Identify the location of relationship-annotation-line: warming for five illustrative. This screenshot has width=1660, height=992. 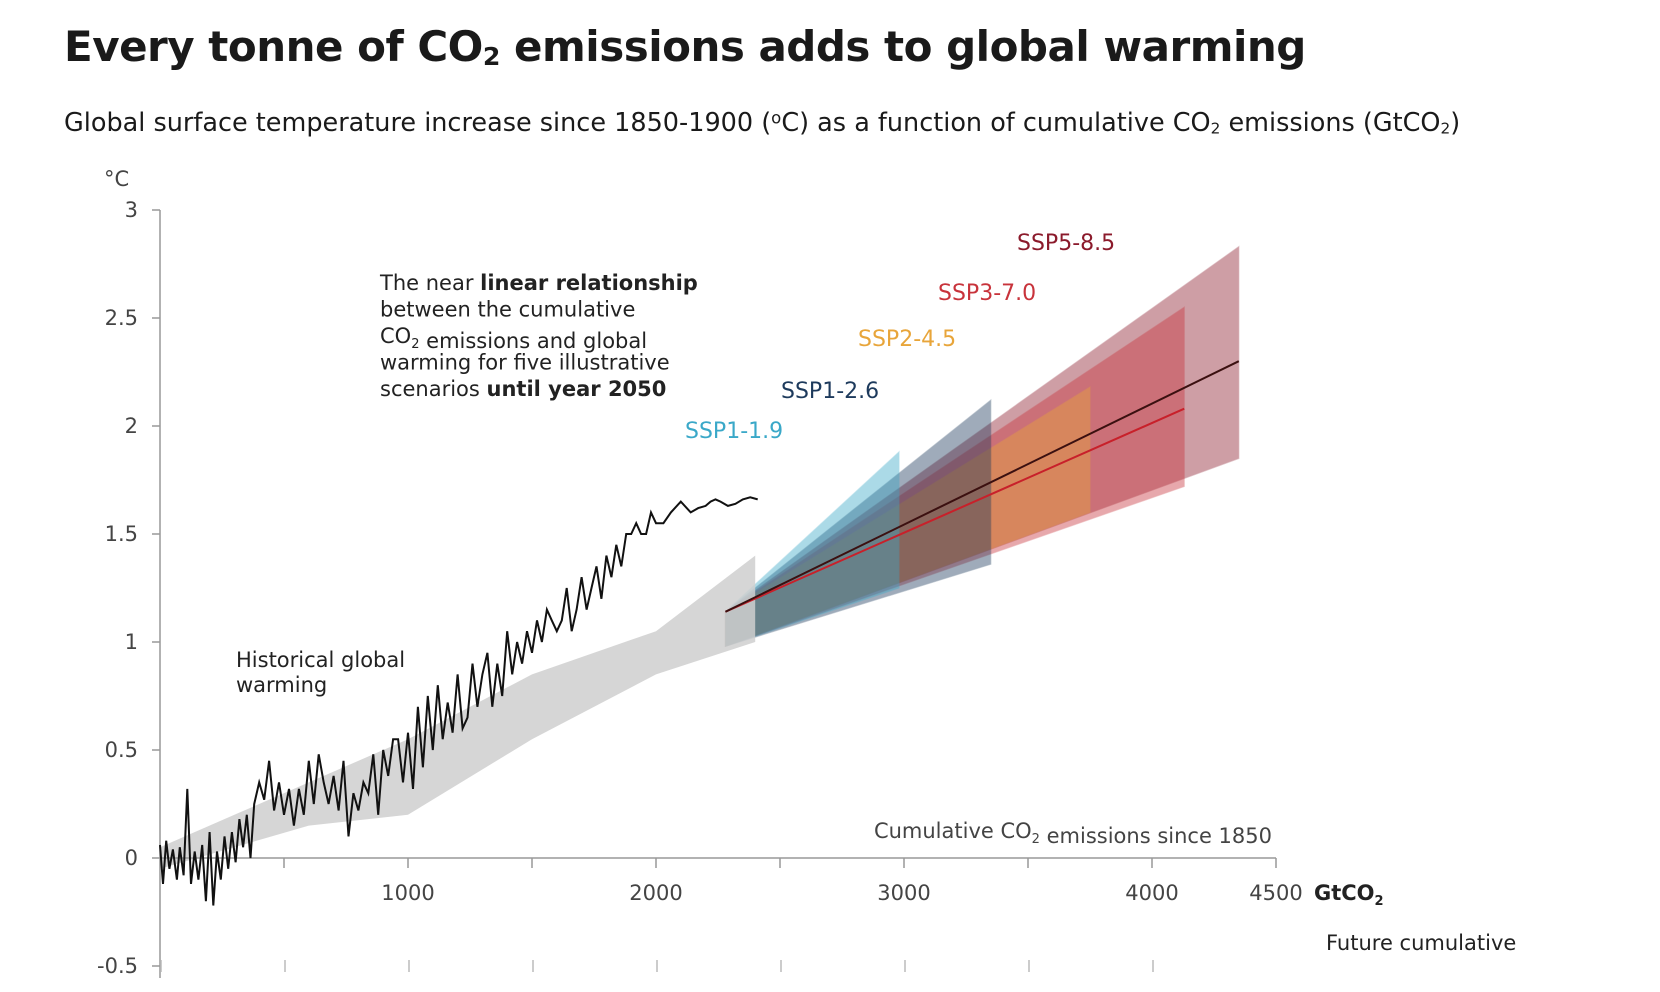
(525, 363).